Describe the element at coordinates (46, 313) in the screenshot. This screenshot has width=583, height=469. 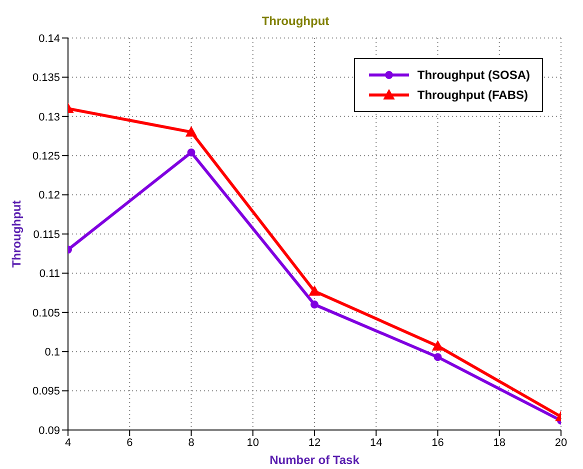
I see `y-tick-label: 0.105` at that location.